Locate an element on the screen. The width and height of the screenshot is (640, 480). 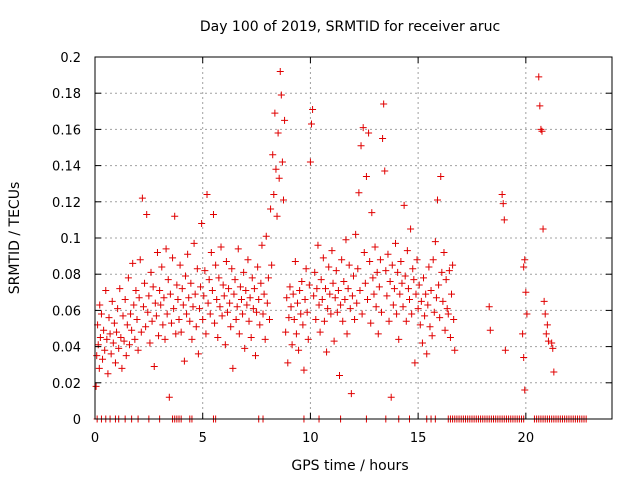
y-tick-label: 0.02 is located at coordinates (66, 384).